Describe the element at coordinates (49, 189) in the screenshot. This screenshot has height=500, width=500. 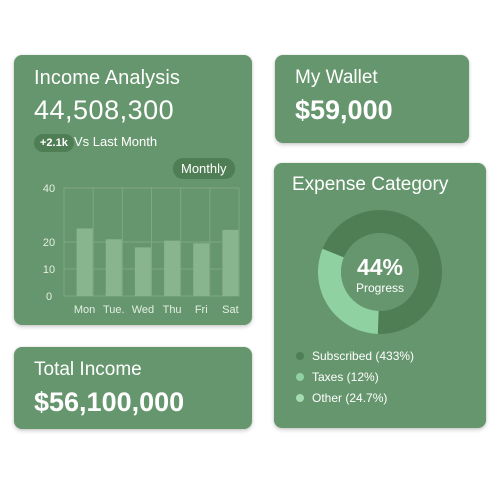
I see `y-tick-label: 40` at that location.